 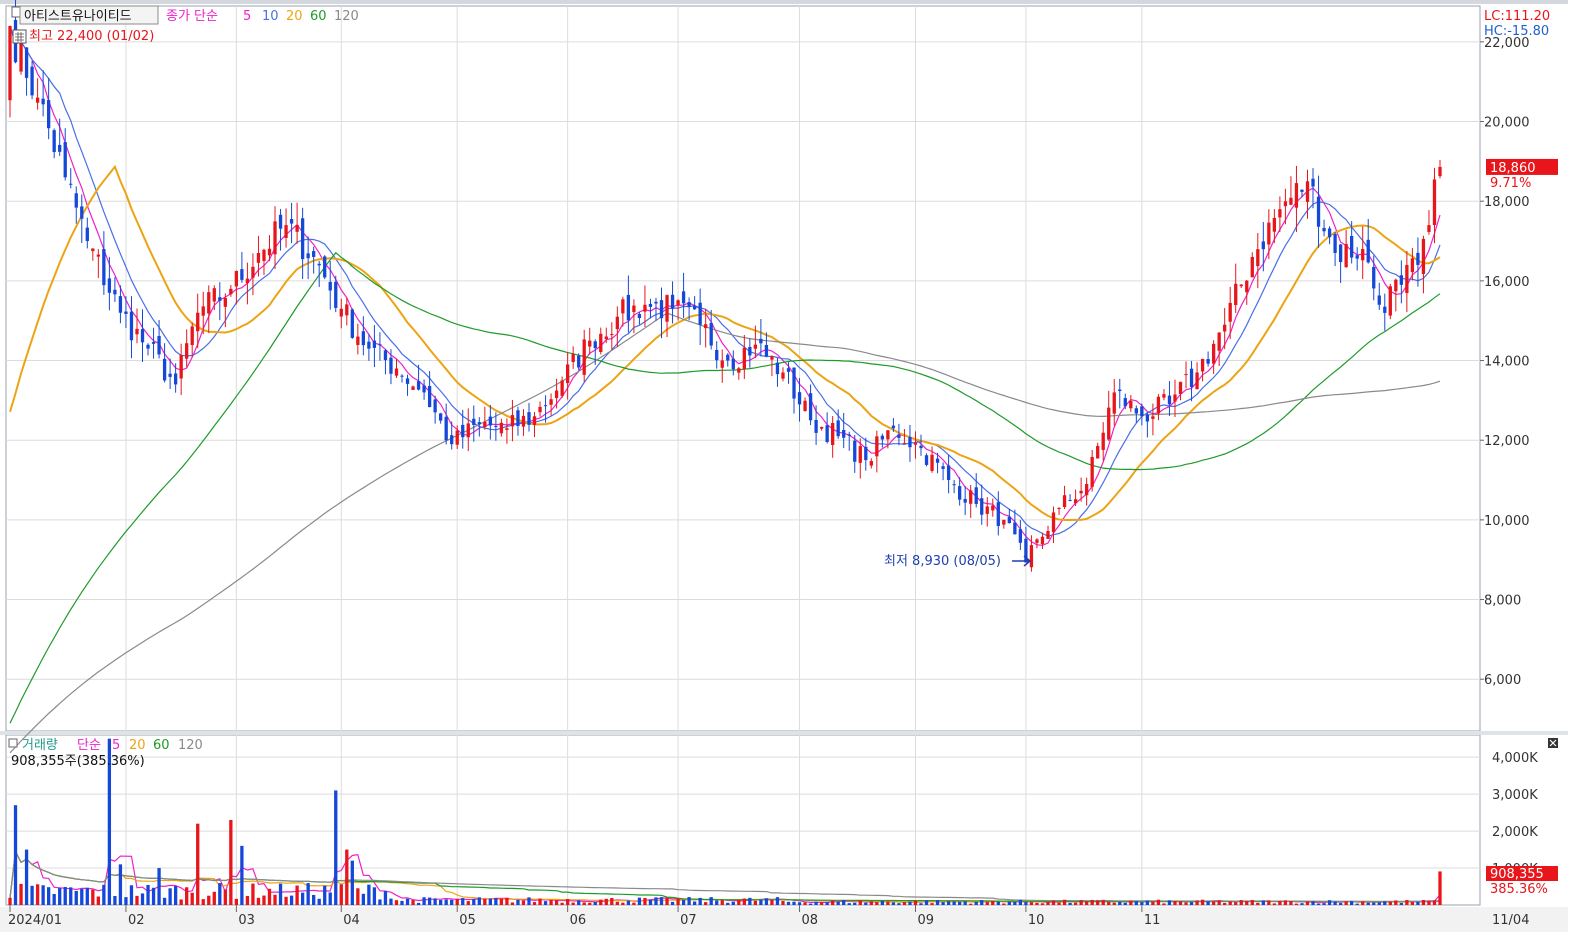 What do you see at coordinates (784, 733) in the screenshot?
I see `panel-divider` at bounding box center [784, 733].